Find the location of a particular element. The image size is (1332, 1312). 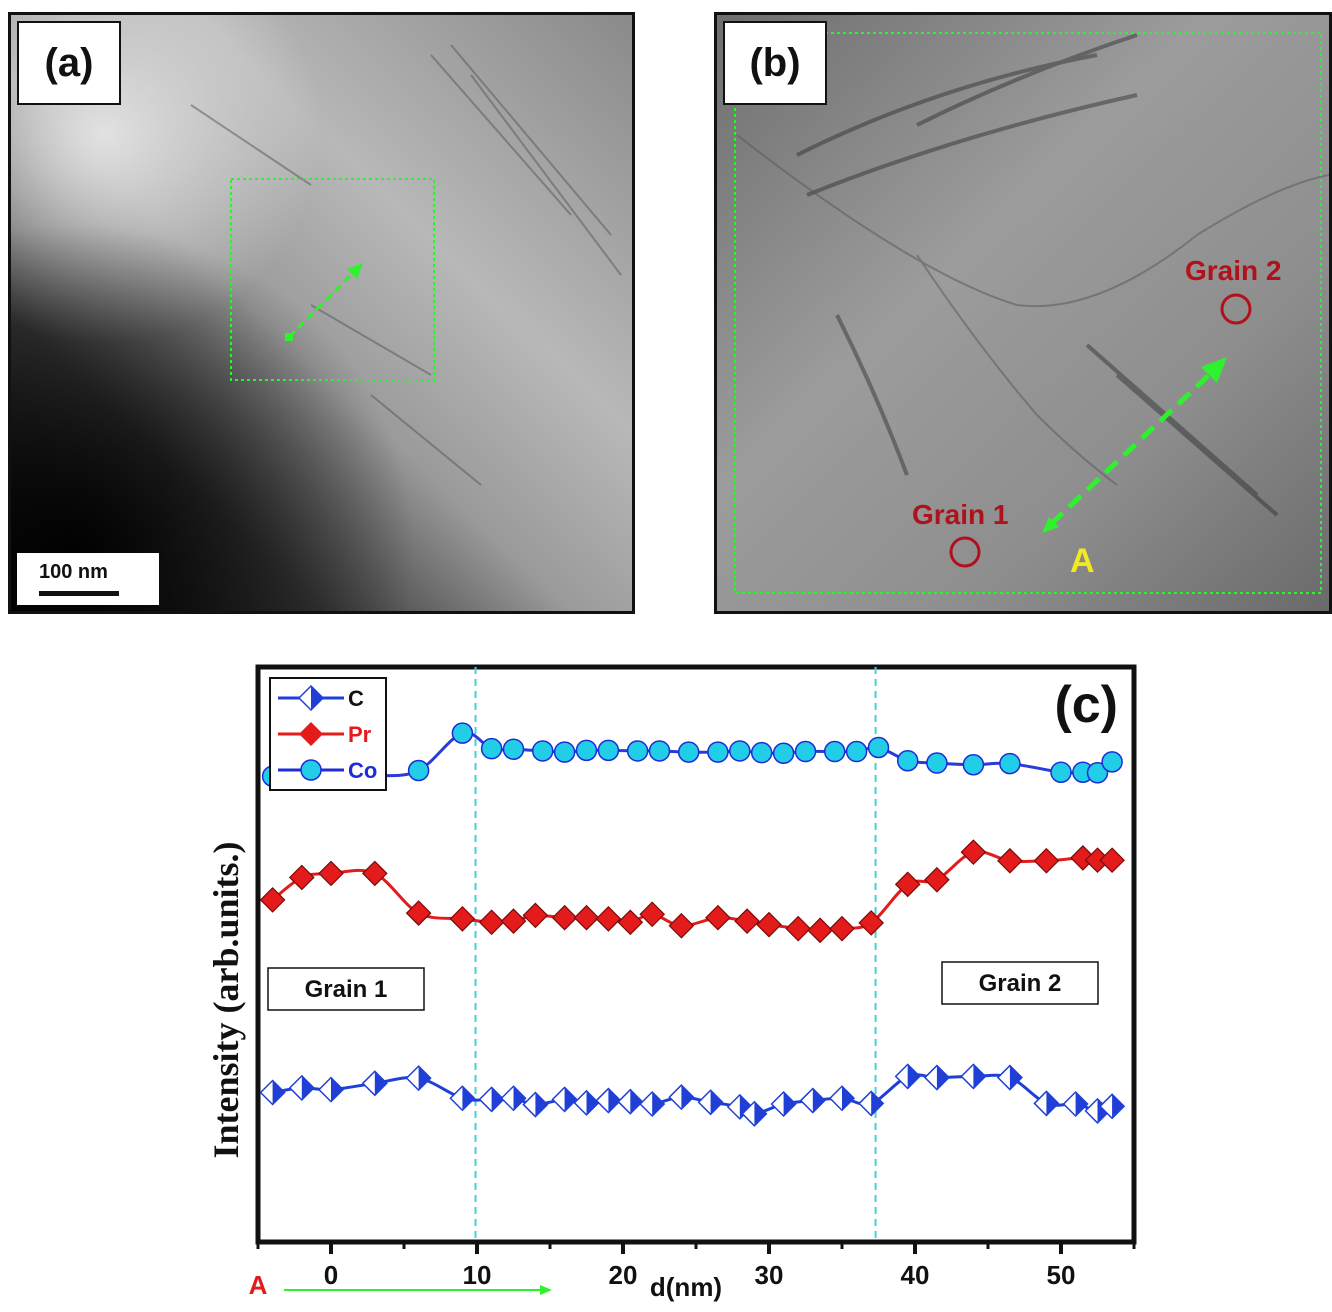

legend-marker-fill is located at coordinates (317, 698).